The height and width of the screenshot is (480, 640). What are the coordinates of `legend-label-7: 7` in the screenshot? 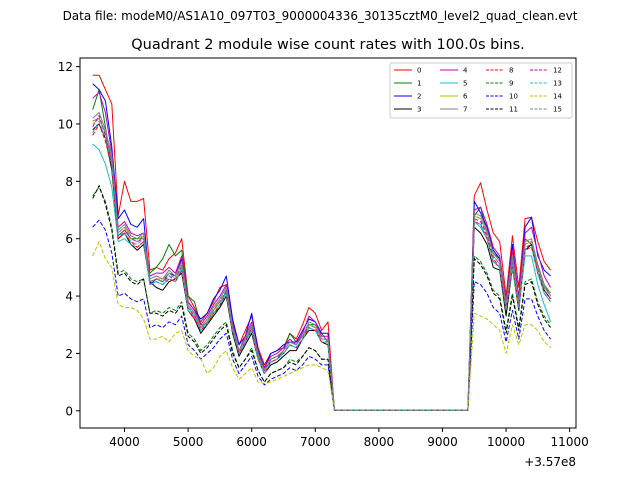 It's located at (465, 110).